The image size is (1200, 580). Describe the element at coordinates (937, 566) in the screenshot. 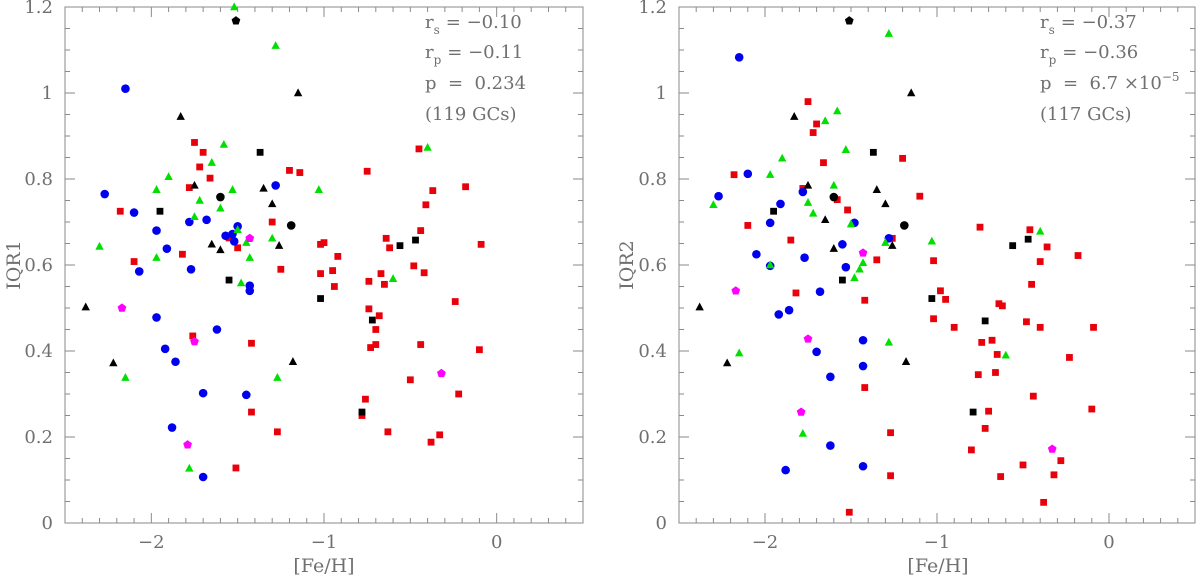

I see `x-axis-title: [Fe/H]` at that location.